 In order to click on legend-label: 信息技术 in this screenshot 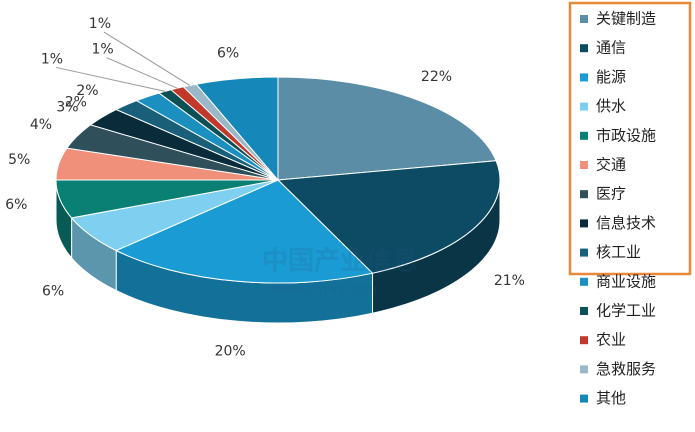, I will do `click(626, 223)`.